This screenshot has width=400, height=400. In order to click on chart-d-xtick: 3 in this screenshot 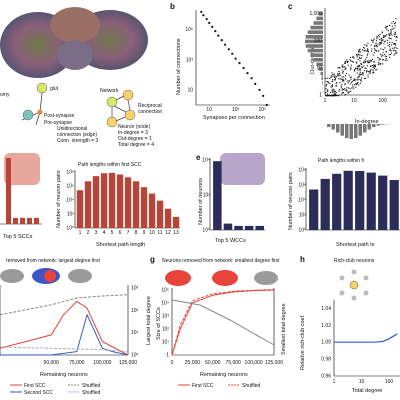, I will do `click(96, 233)`.